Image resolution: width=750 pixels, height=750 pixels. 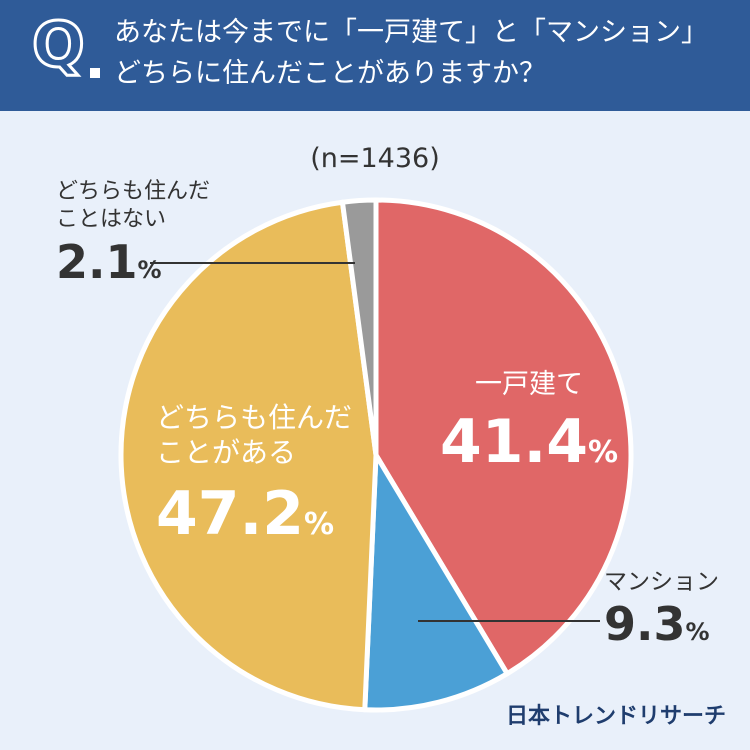 What do you see at coordinates (330, 73) in the screenshot?
I see `question-line-2: どちらに住んだことがありますか？` at bounding box center [330, 73].